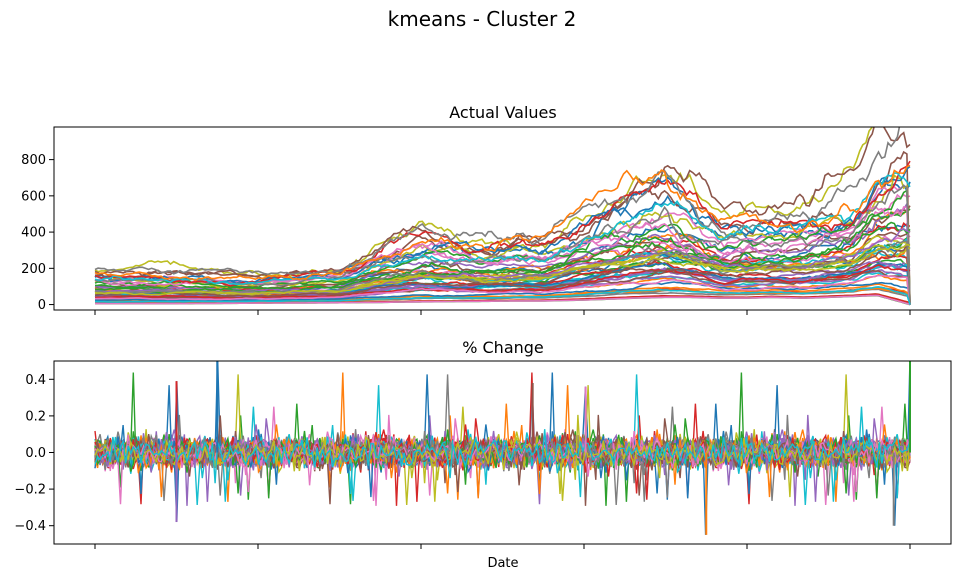 The height and width of the screenshot is (580, 964). What do you see at coordinates (33, 233) in the screenshot?
I see `actual-values-ytick-label: 400` at bounding box center [33, 233].